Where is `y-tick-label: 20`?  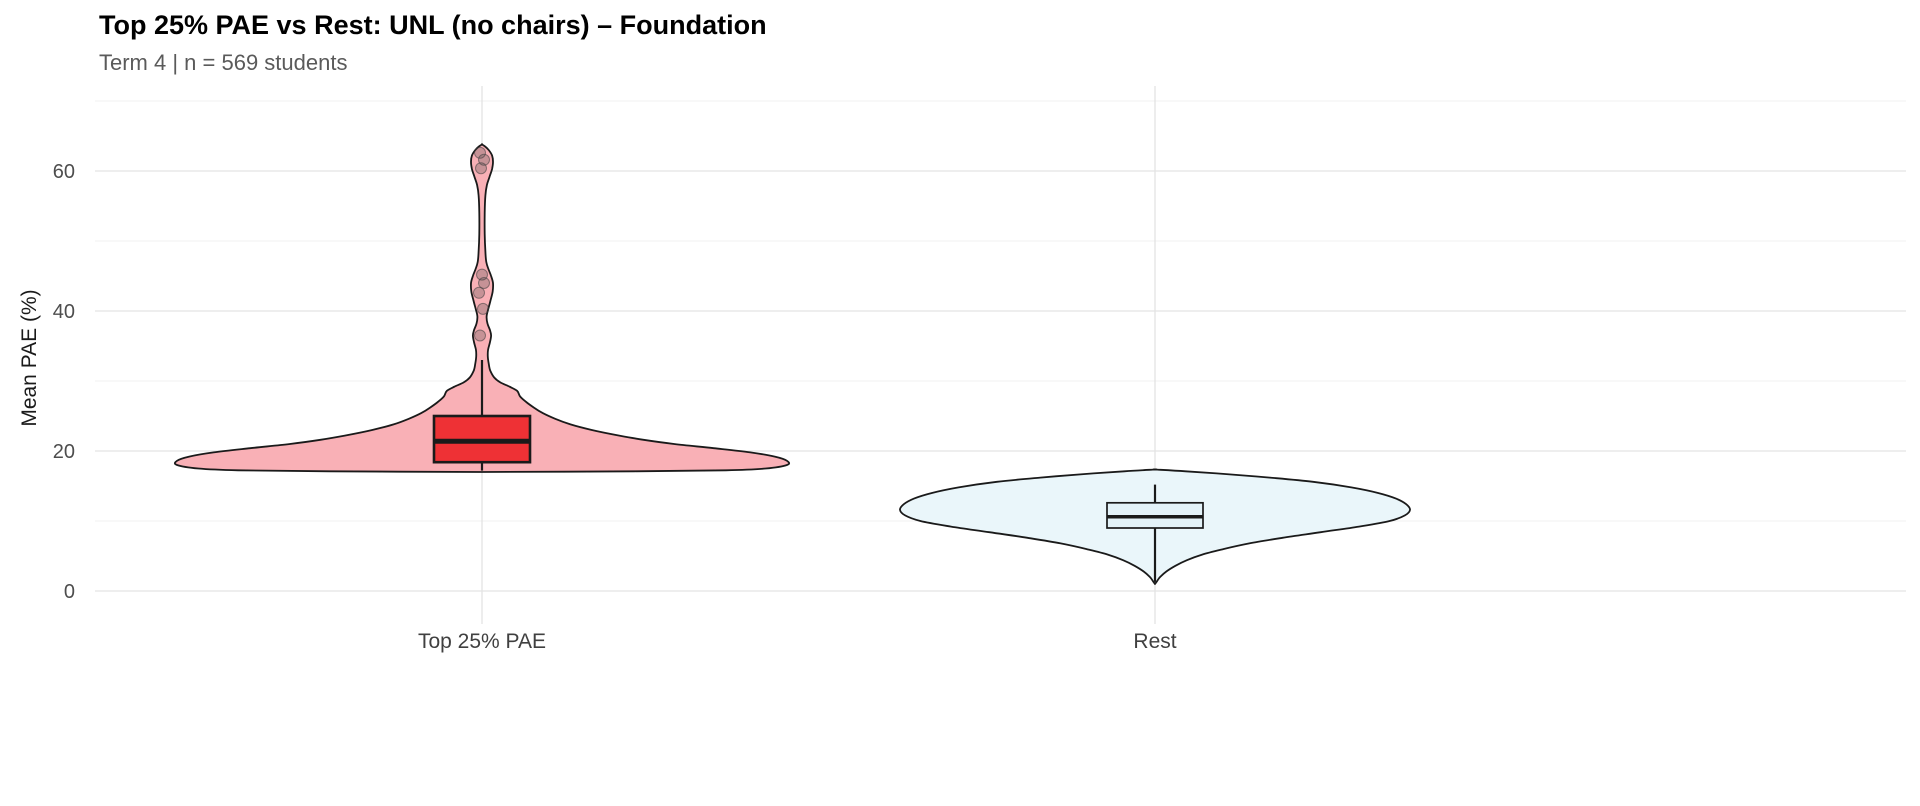 y-tick-label: 20 is located at coordinates (64, 452).